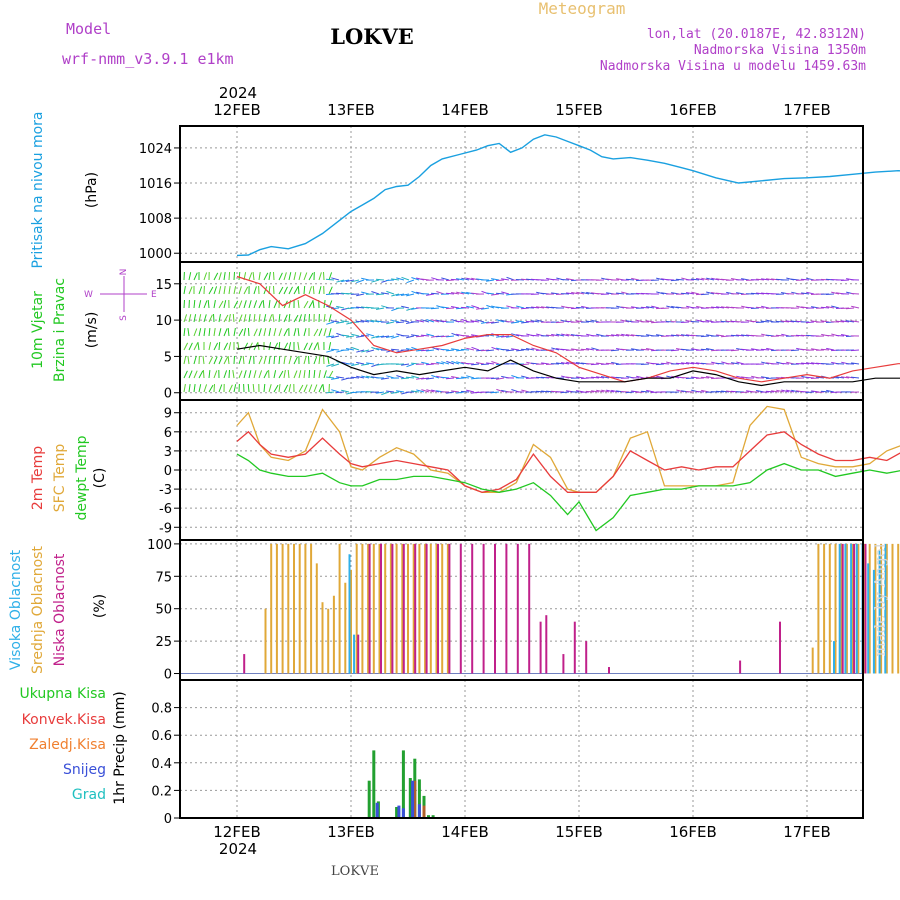 Image resolution: width=900 pixels, height=900 pixels. What do you see at coordinates (806, 110) in the screenshot?
I see `date-label-top: 17FEB` at bounding box center [806, 110].